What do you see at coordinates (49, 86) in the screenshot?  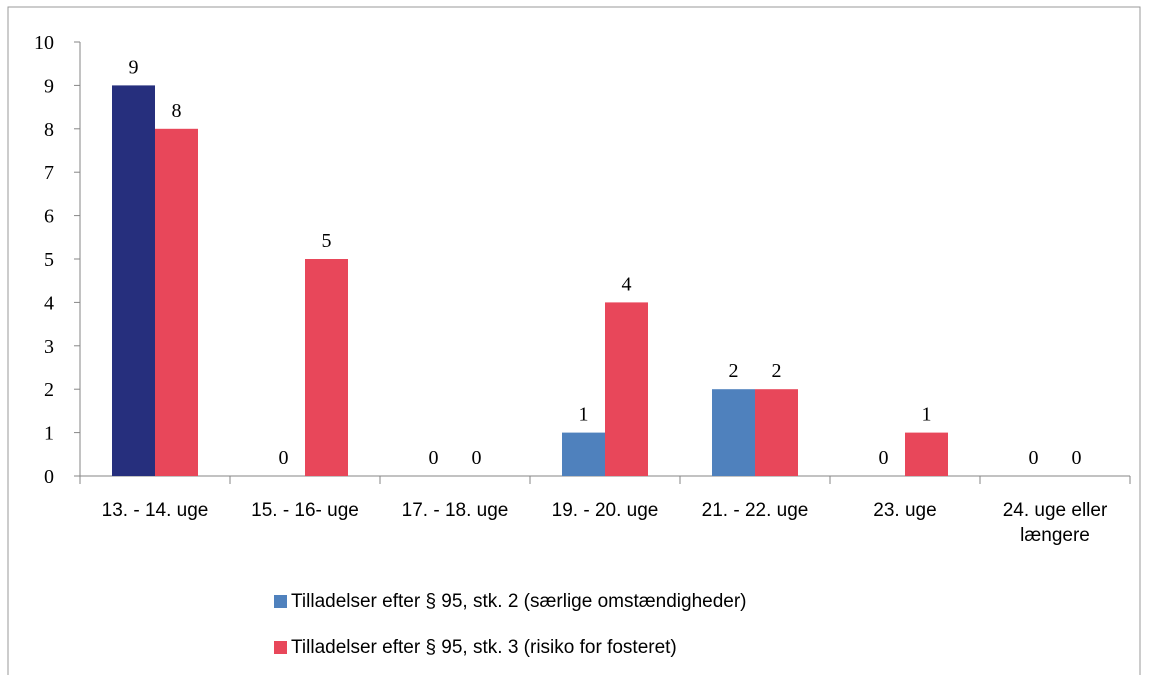 I see `y-tick-label: 9` at bounding box center [49, 86].